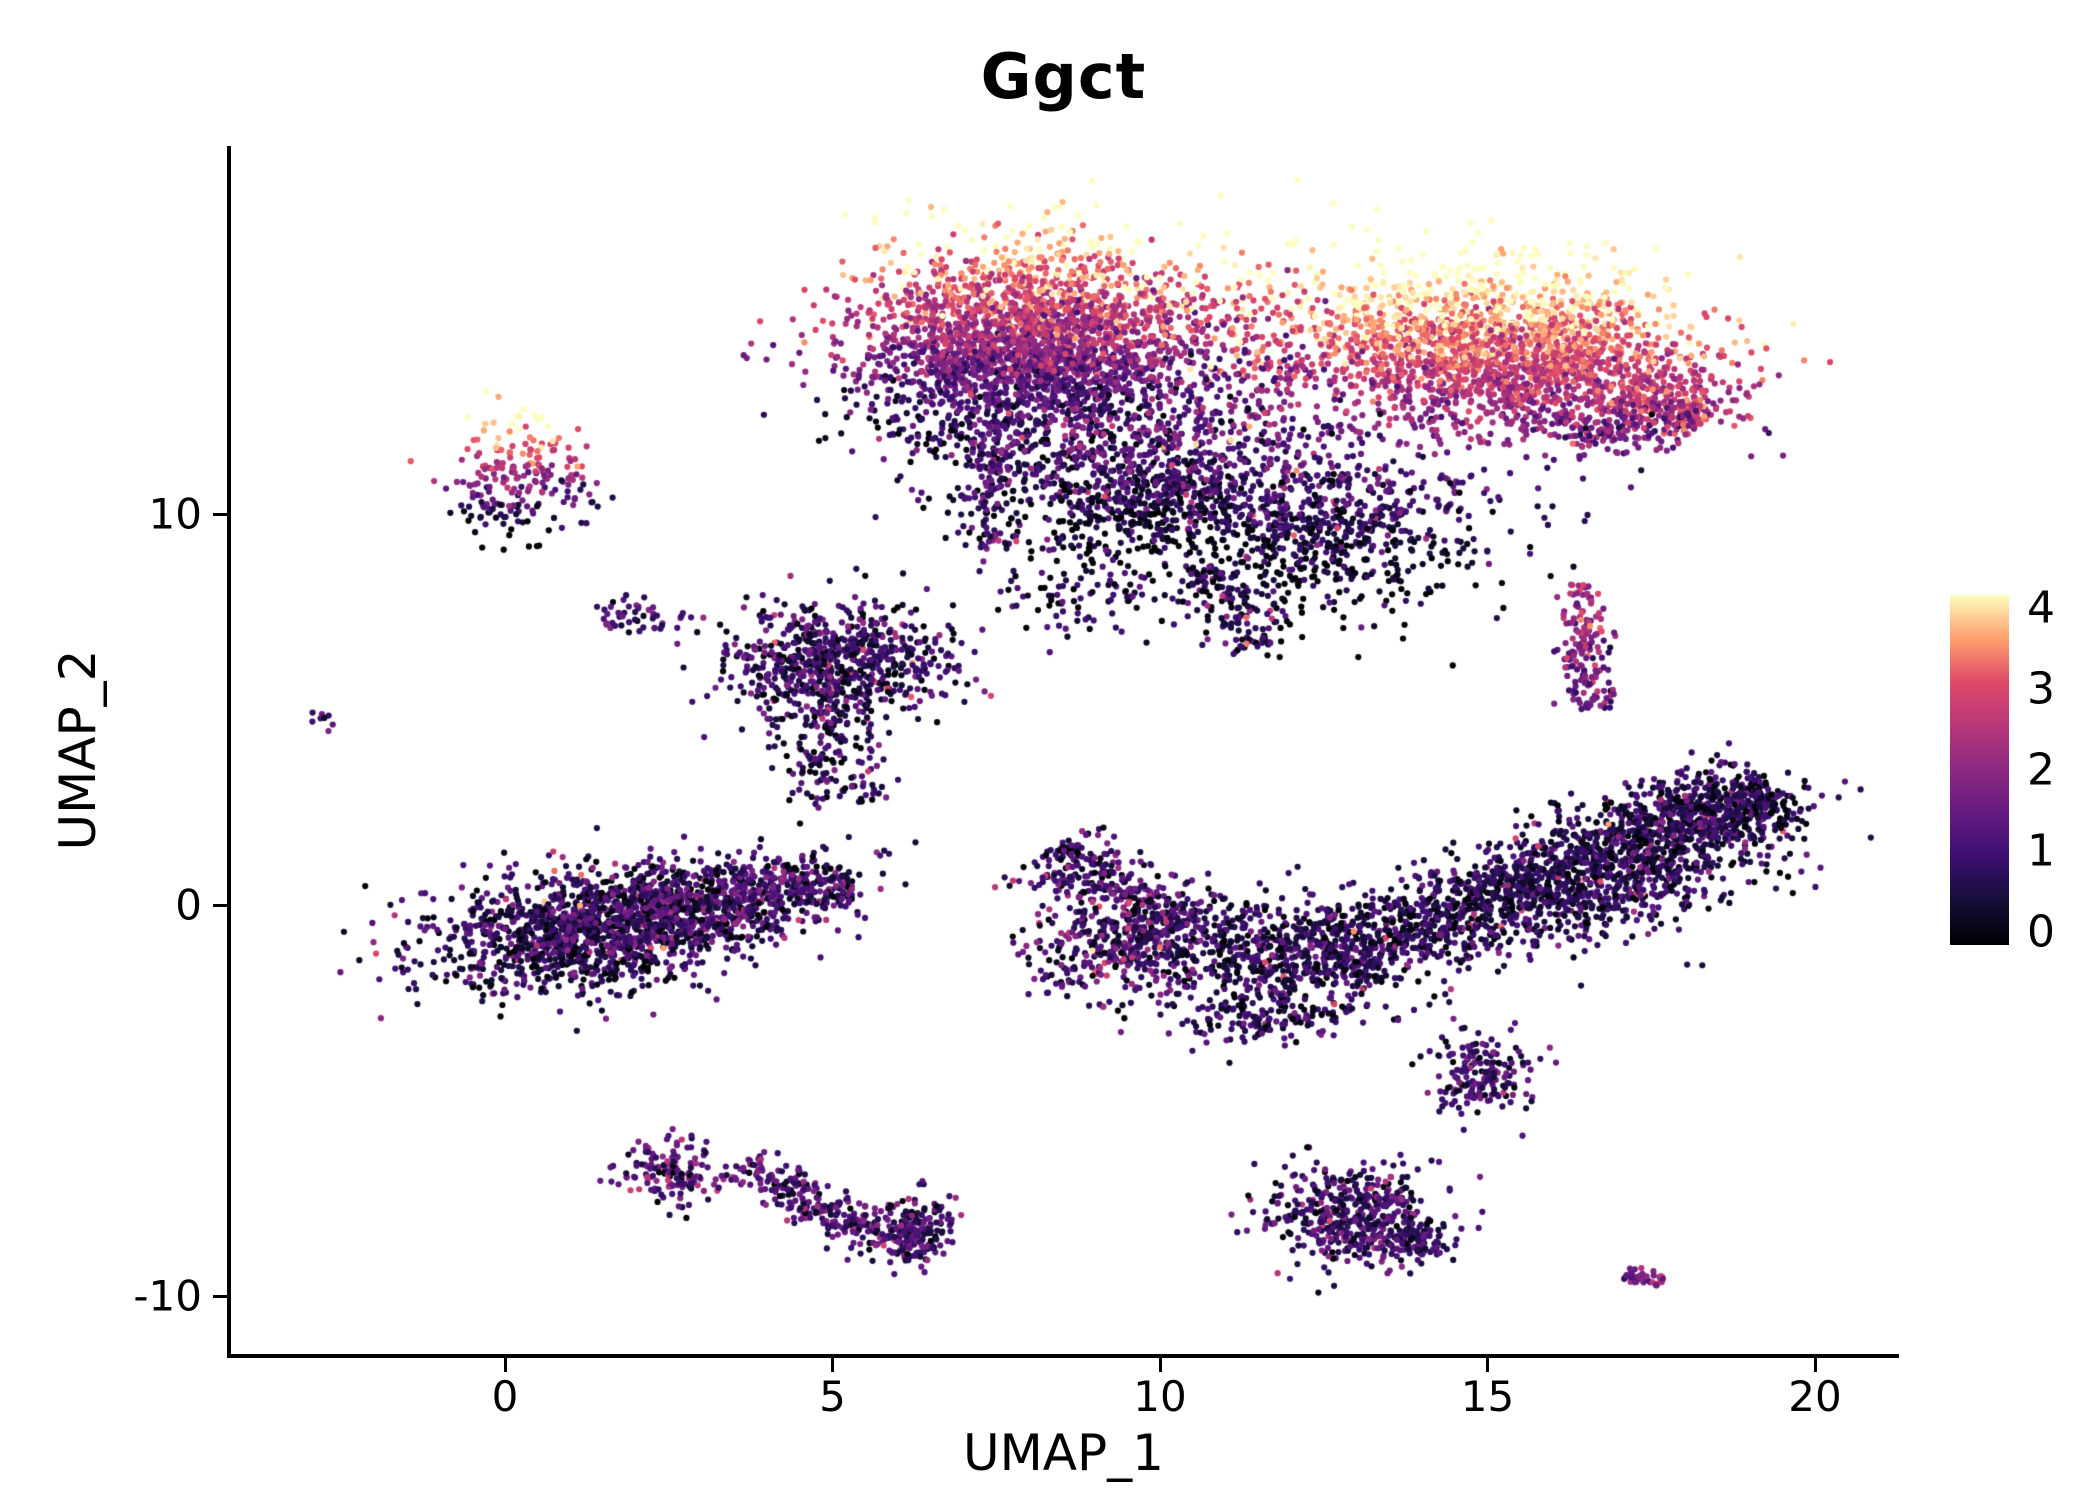 This screenshot has height=1500, width=2100. Describe the element at coordinates (1063, 1453) in the screenshot. I see `x-axis-title: UMAP_1` at that location.